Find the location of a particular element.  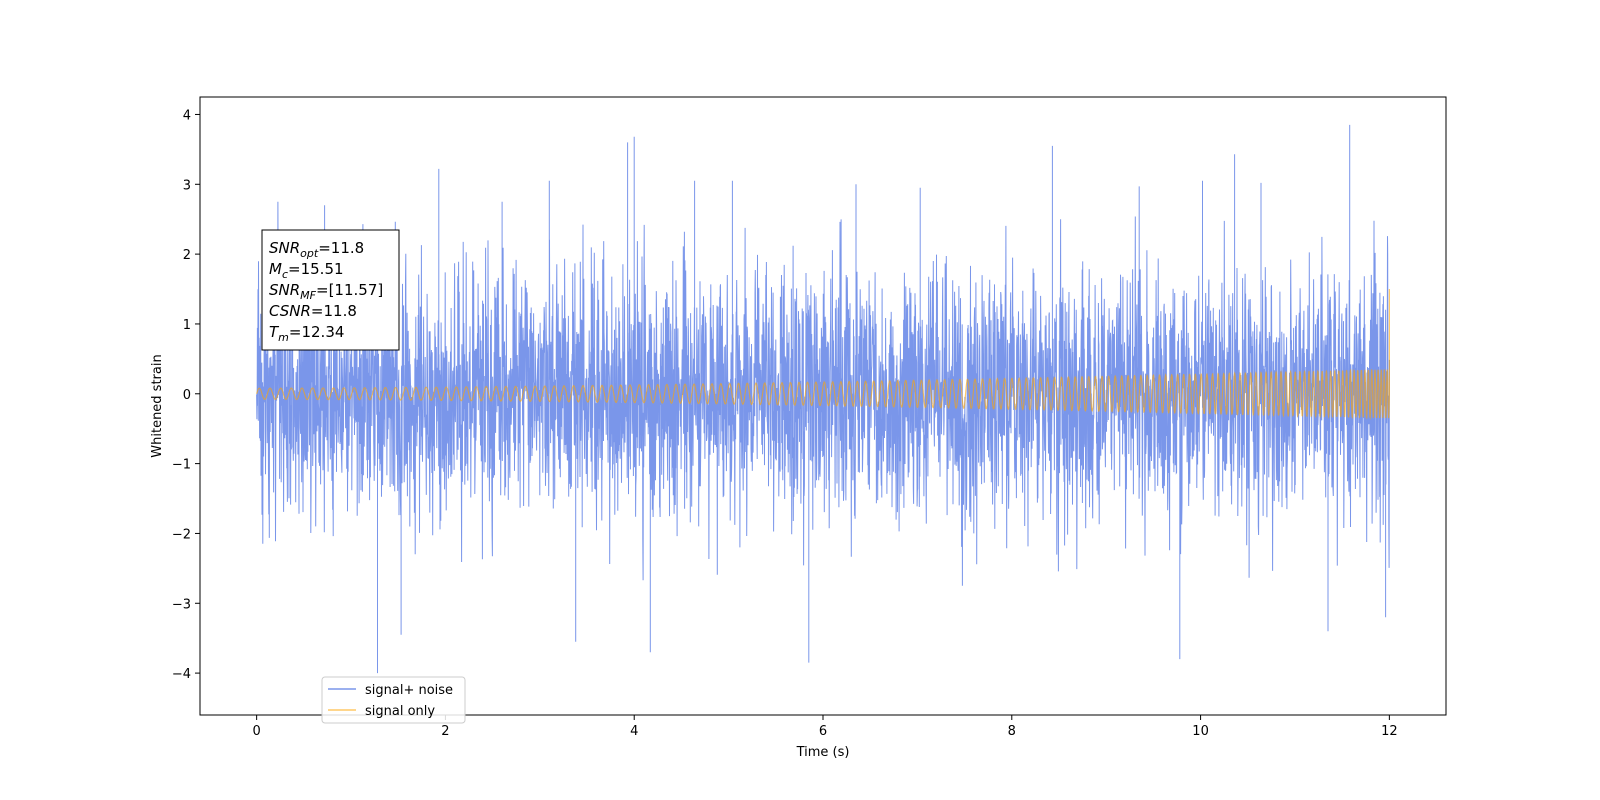

y-tick-label: −1 is located at coordinates (181, 465).